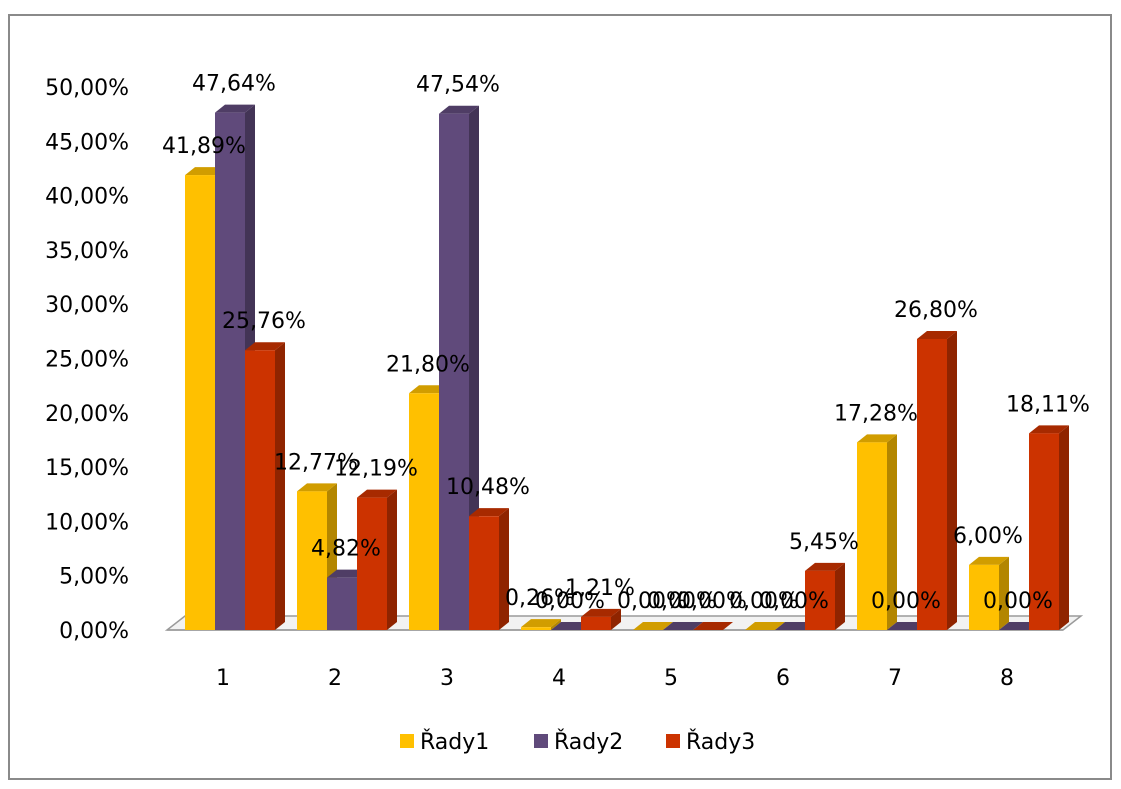 The width and height of the screenshot is (1121, 789). What do you see at coordinates (376, 469) in the screenshot?
I see `data-label: 12,19%` at bounding box center [376, 469].